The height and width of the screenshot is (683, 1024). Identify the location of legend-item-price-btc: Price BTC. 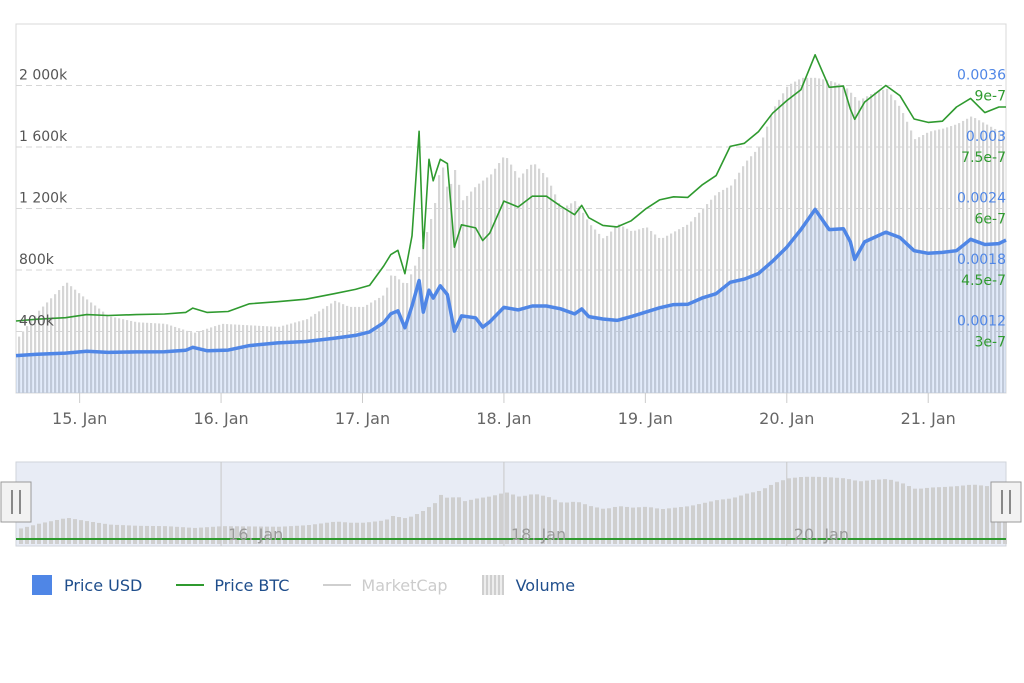
(232, 585).